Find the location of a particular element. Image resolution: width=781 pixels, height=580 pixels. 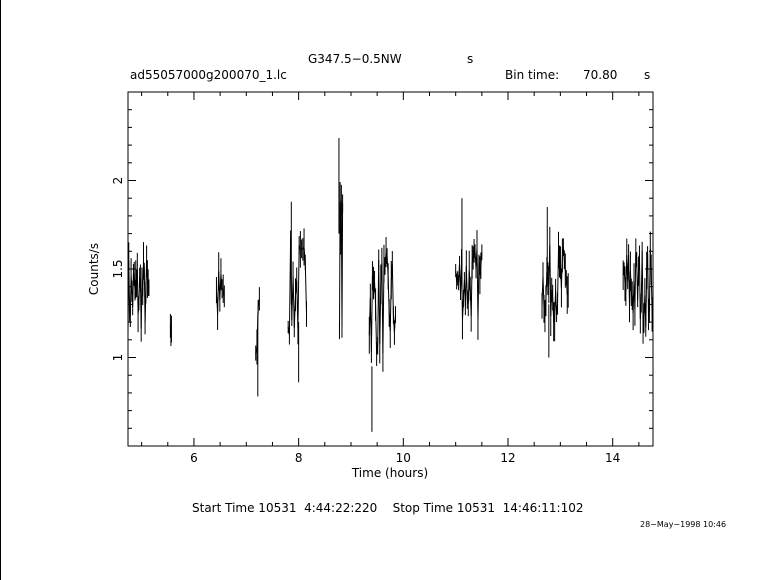

x-tick-label: 10 is located at coordinates (403, 458).